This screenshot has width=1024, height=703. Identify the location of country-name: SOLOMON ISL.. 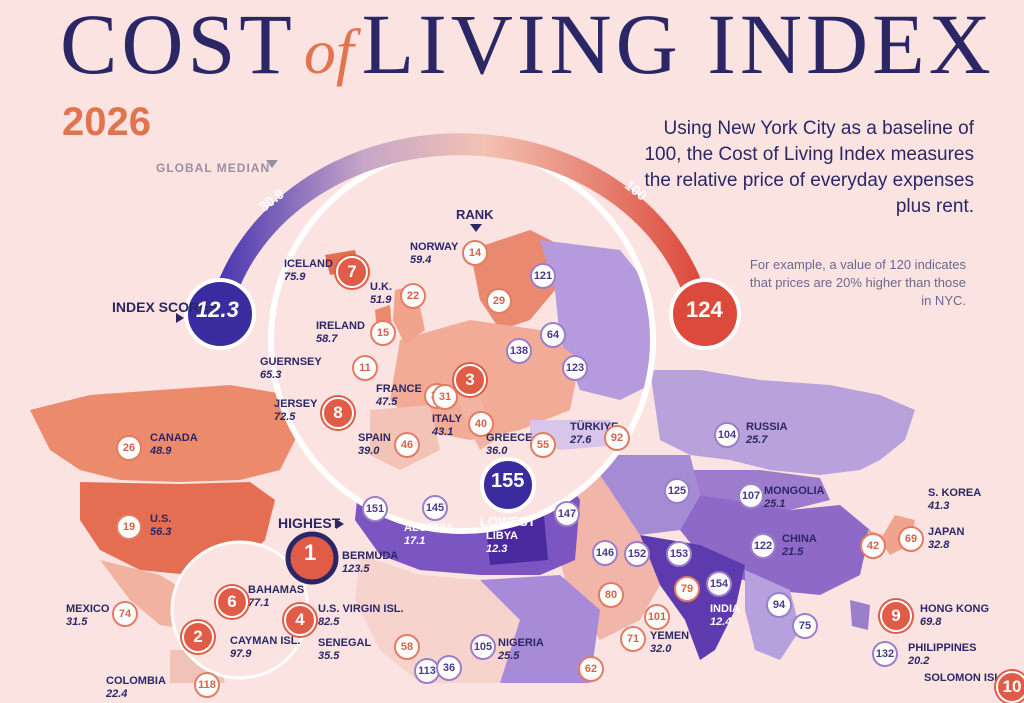
(964, 678).